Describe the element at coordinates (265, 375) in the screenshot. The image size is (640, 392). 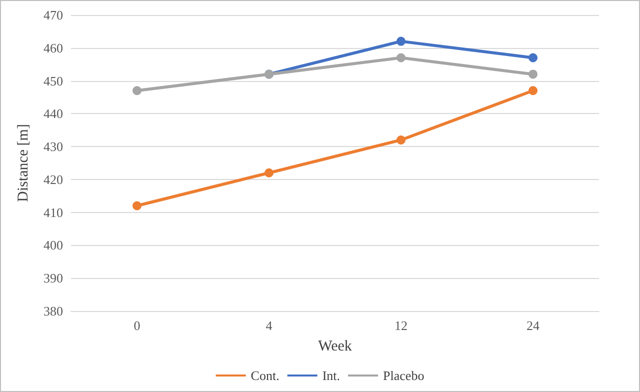
I see `legend-label: Cont.` at that location.